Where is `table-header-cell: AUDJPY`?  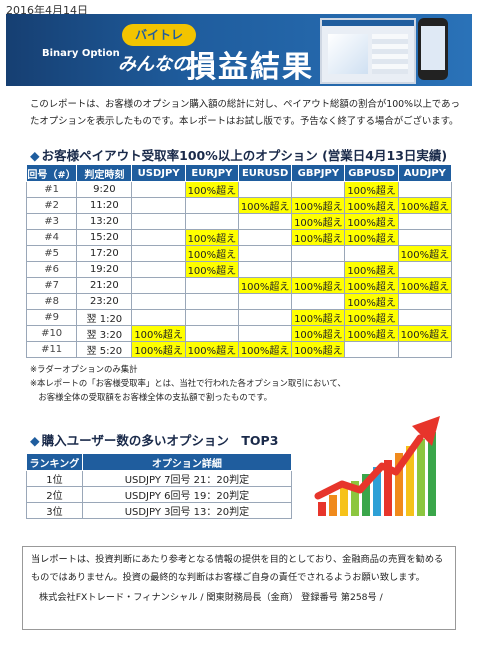 table-header-cell: AUDJPY is located at coordinates (425, 173).